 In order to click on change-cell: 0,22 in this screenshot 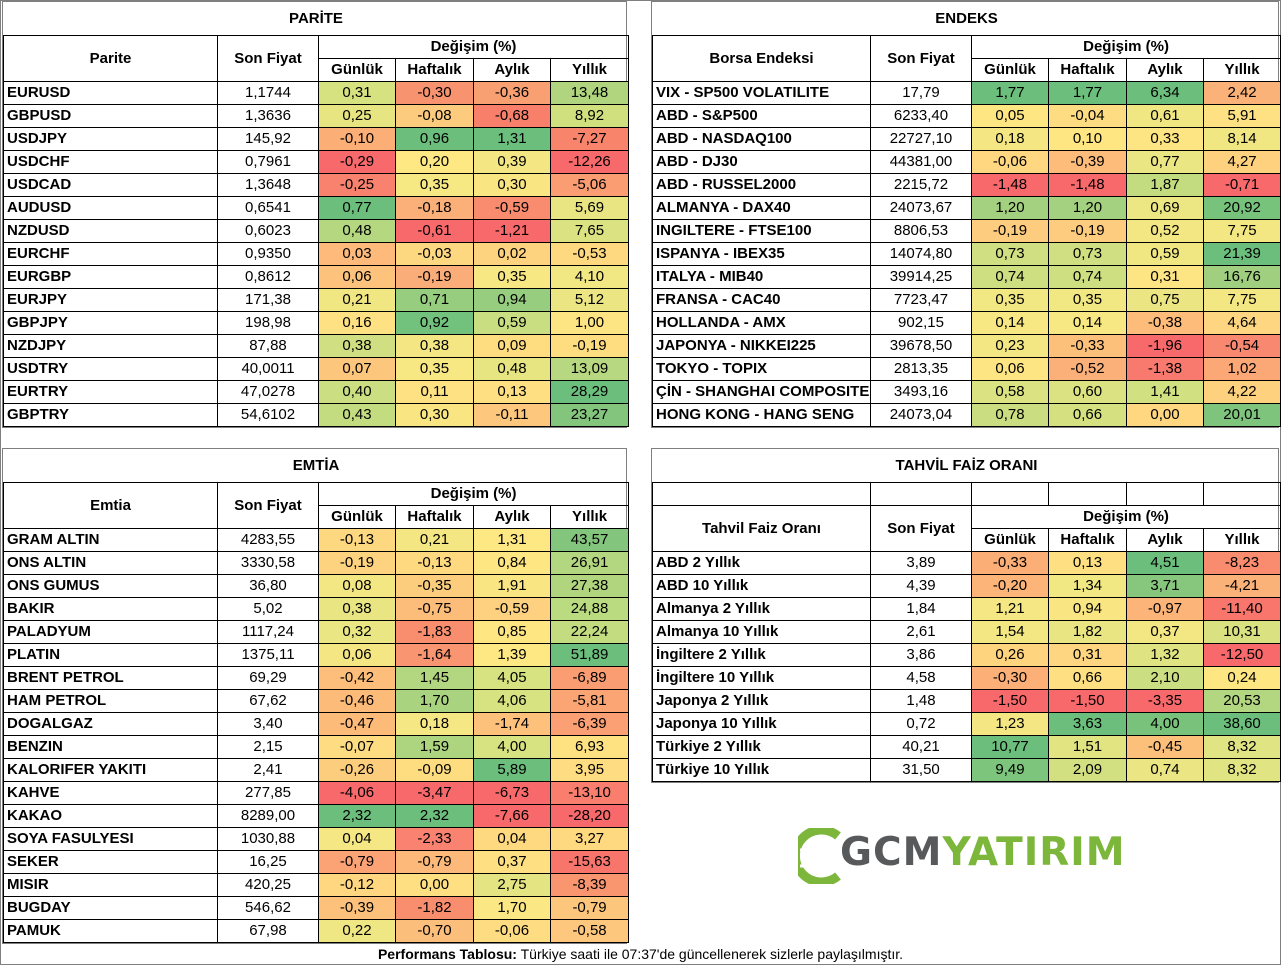, I will do `click(357, 930)`.